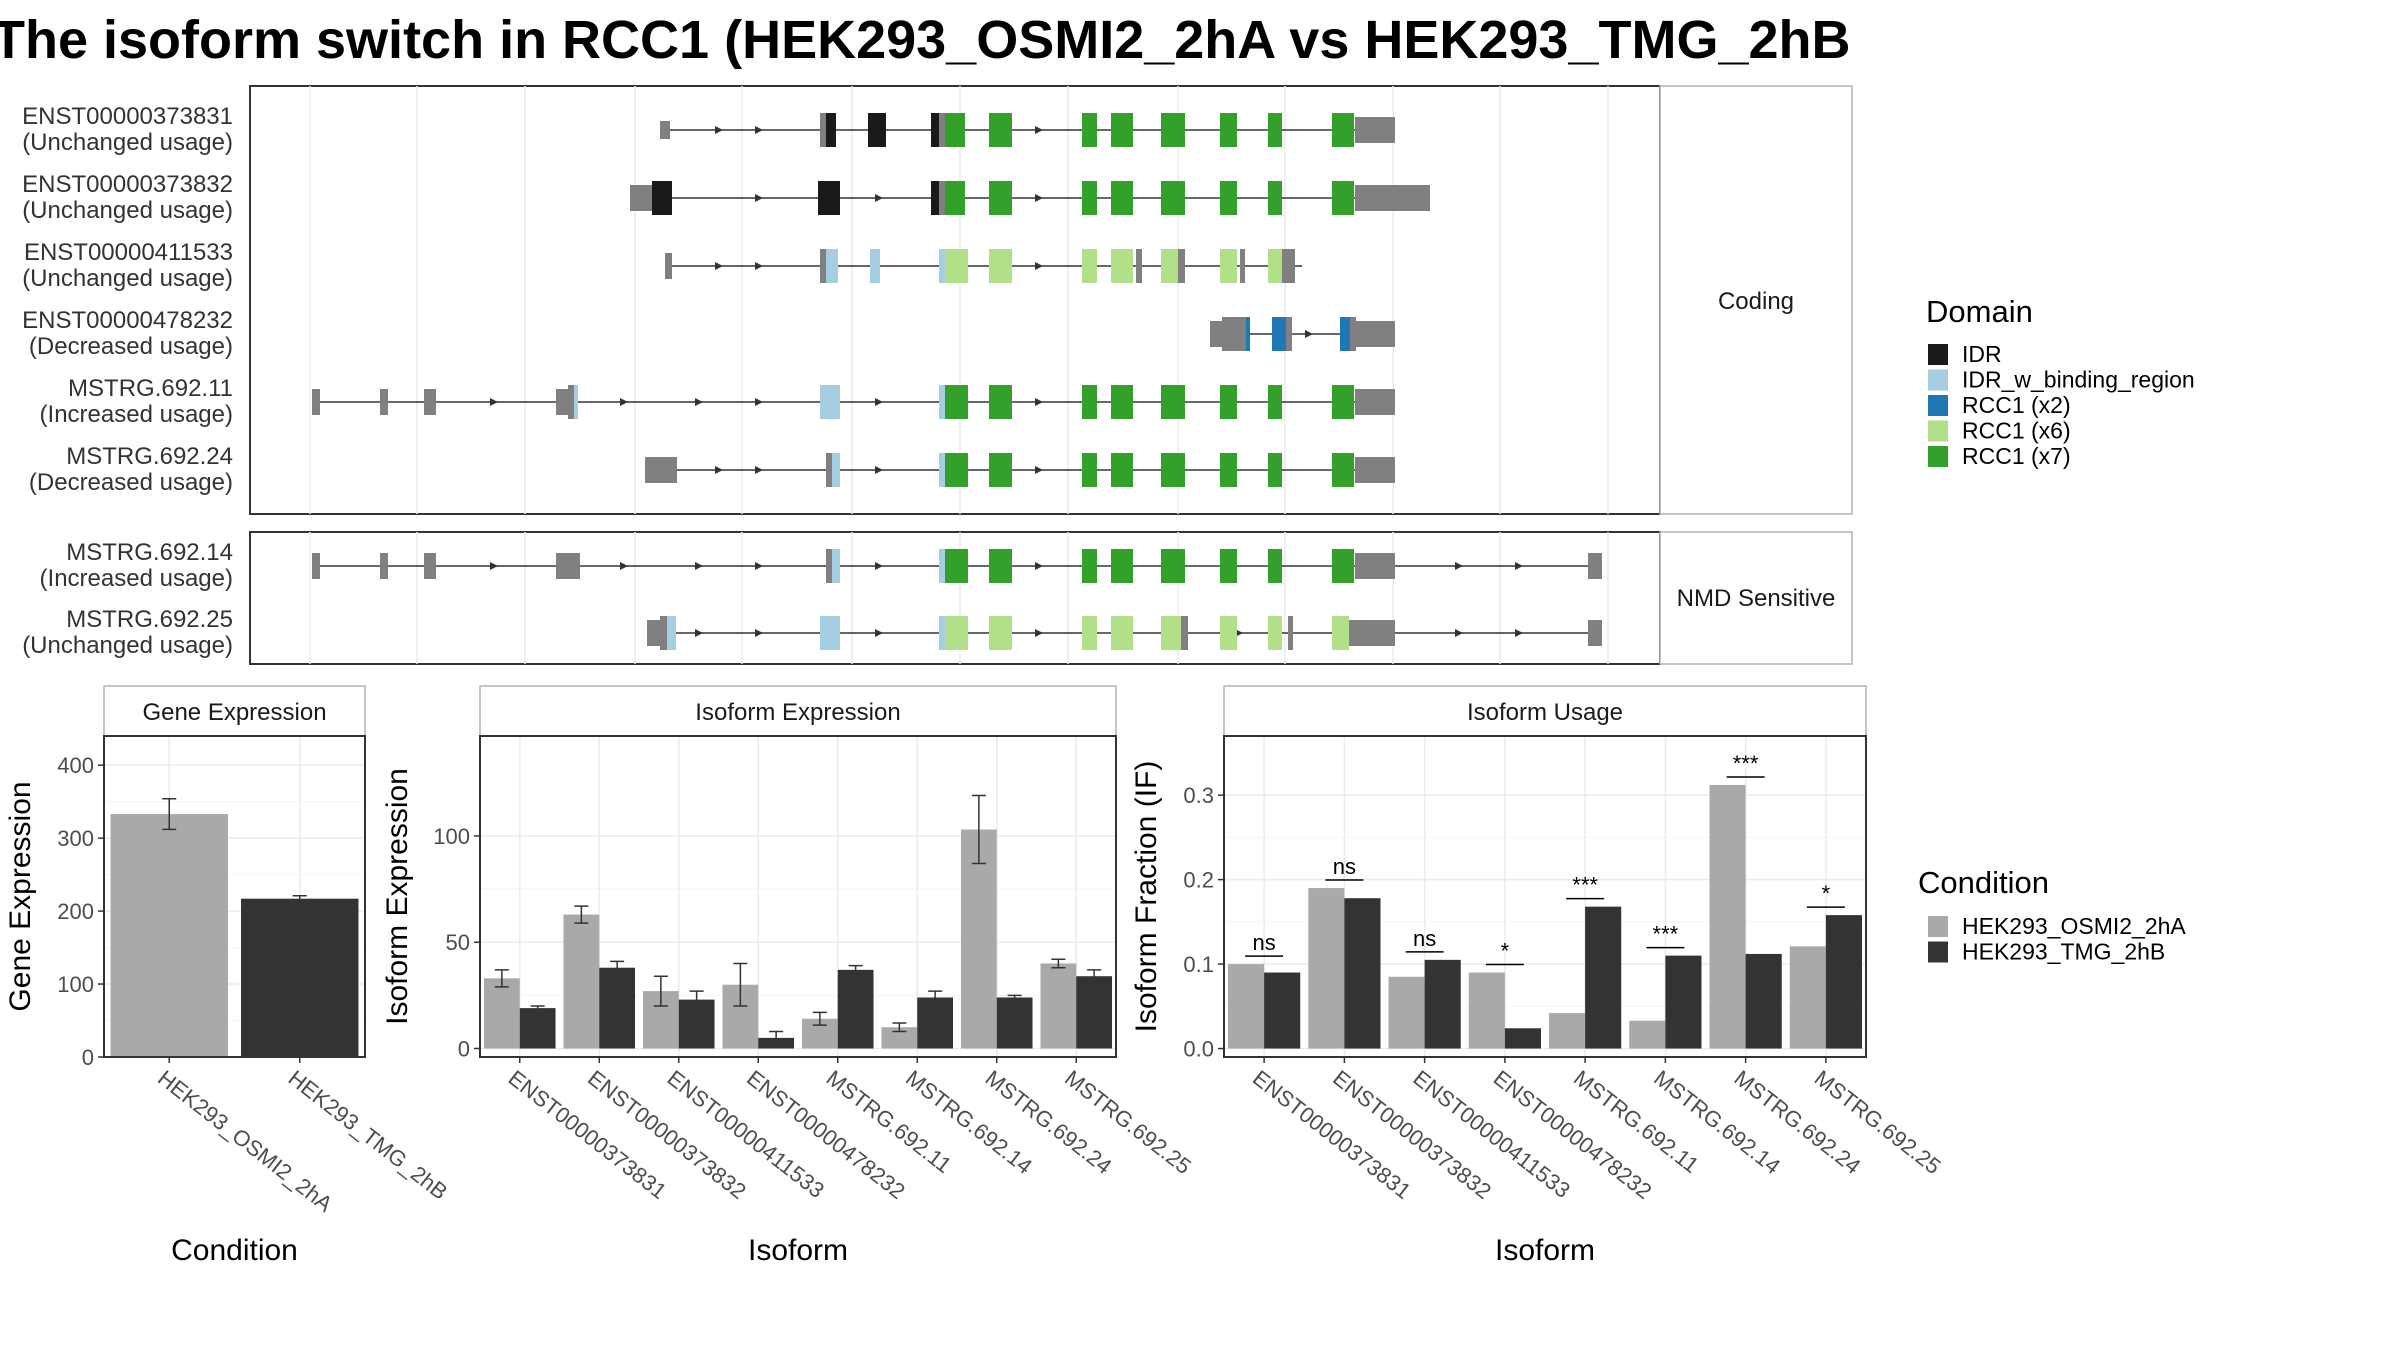 The width and height of the screenshot is (2400, 1350). I want to click on coding-strip-label: Coding, so click(1756, 301).